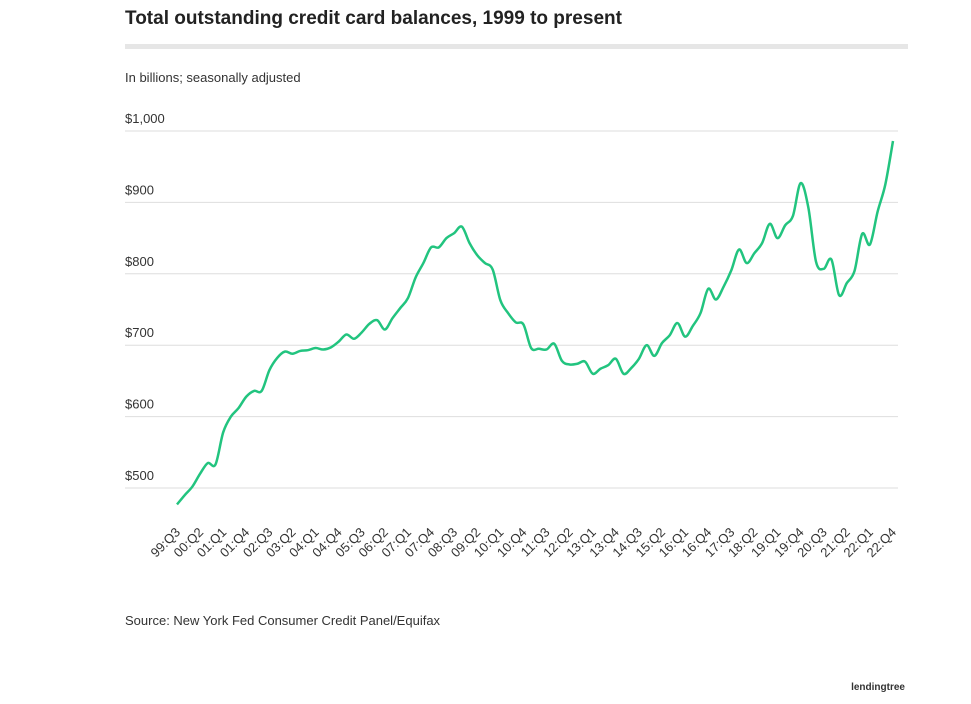 The width and height of the screenshot is (971, 704). I want to click on y-tick-label: $800, so click(139, 261).